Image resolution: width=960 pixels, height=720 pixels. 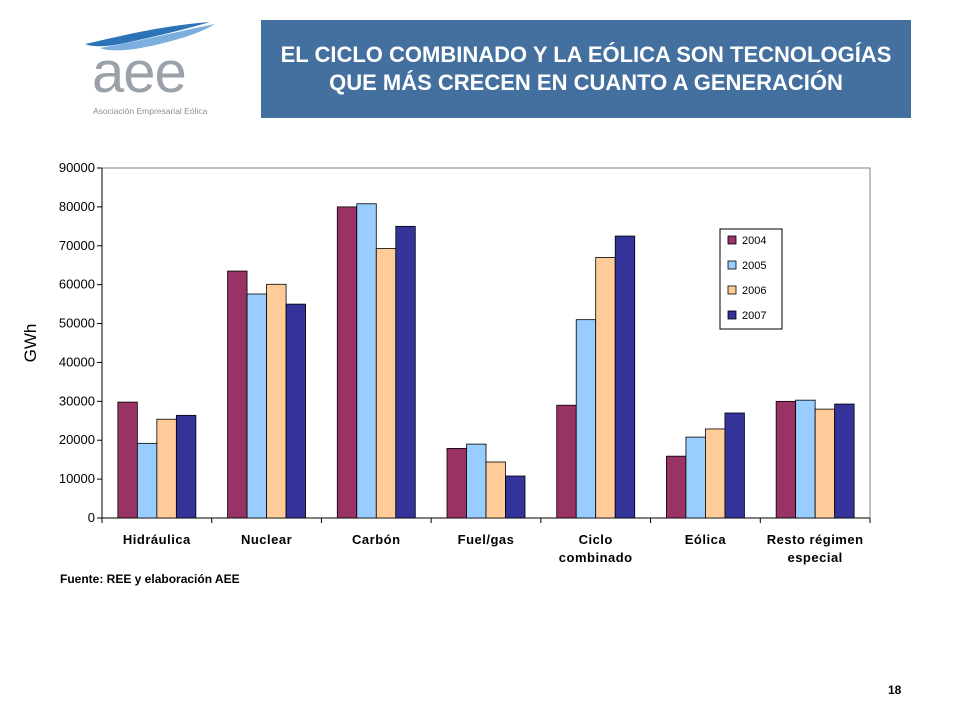 I want to click on y-axis-label: GWh, so click(x=30, y=343).